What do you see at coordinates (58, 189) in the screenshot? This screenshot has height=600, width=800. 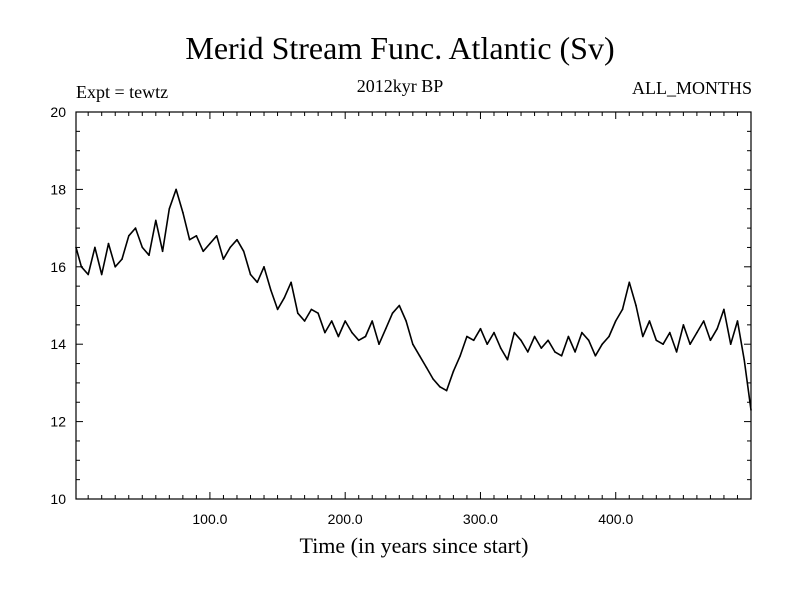 I see `y-tick-label: 18` at bounding box center [58, 189].